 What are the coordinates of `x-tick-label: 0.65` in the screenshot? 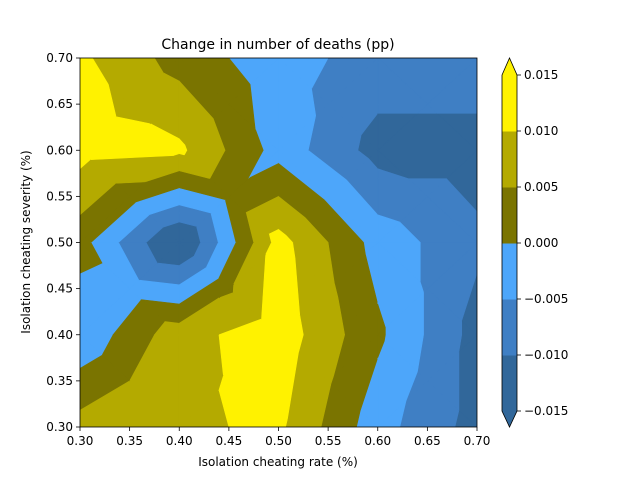 It's located at (427, 441).